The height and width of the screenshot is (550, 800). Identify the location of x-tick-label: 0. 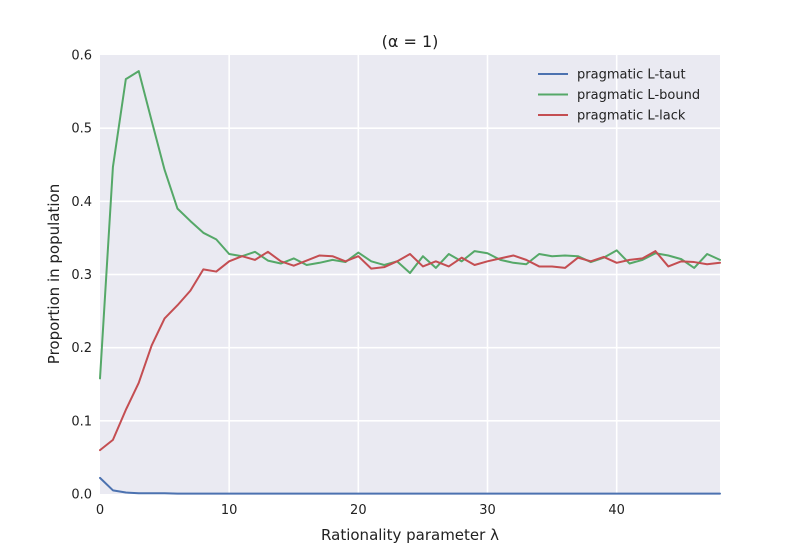
(100, 510).